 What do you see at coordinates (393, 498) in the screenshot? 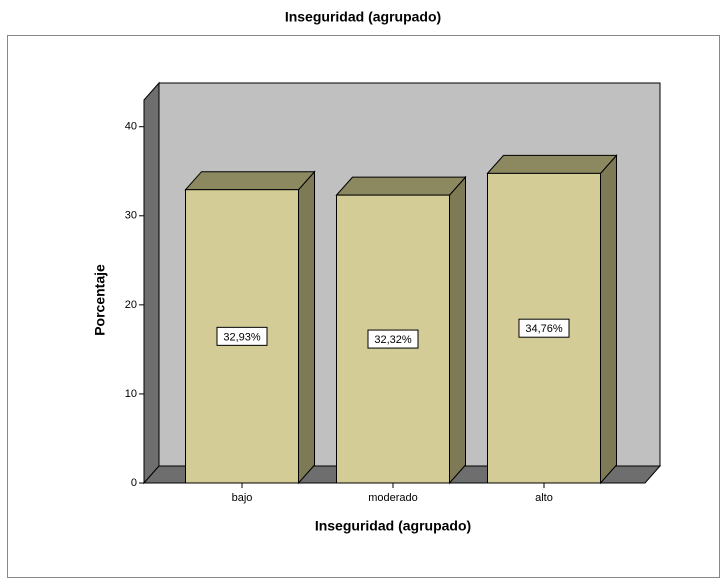
I see `x-tick-label: moderado` at bounding box center [393, 498].